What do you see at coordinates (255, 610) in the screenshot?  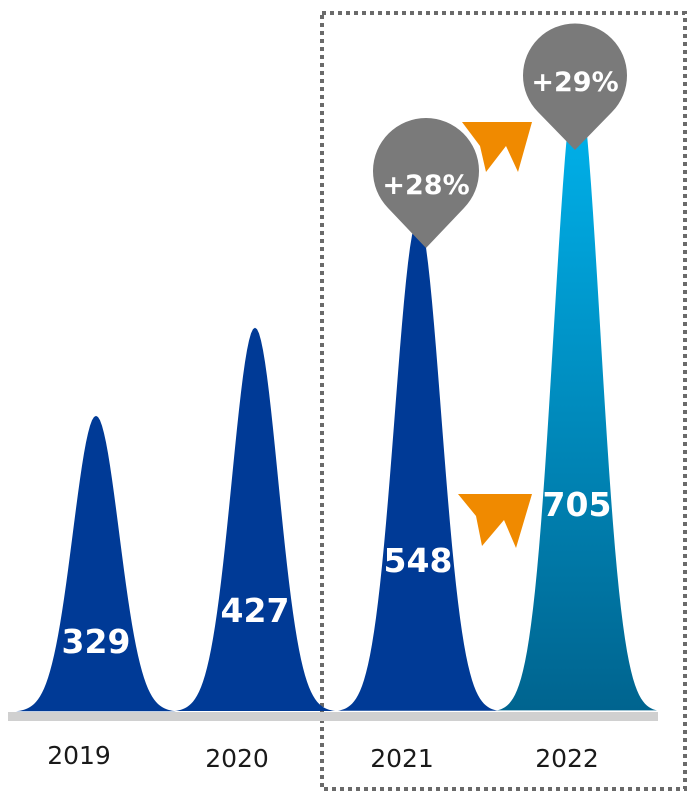 I see `value-label-2020: 427` at bounding box center [255, 610].